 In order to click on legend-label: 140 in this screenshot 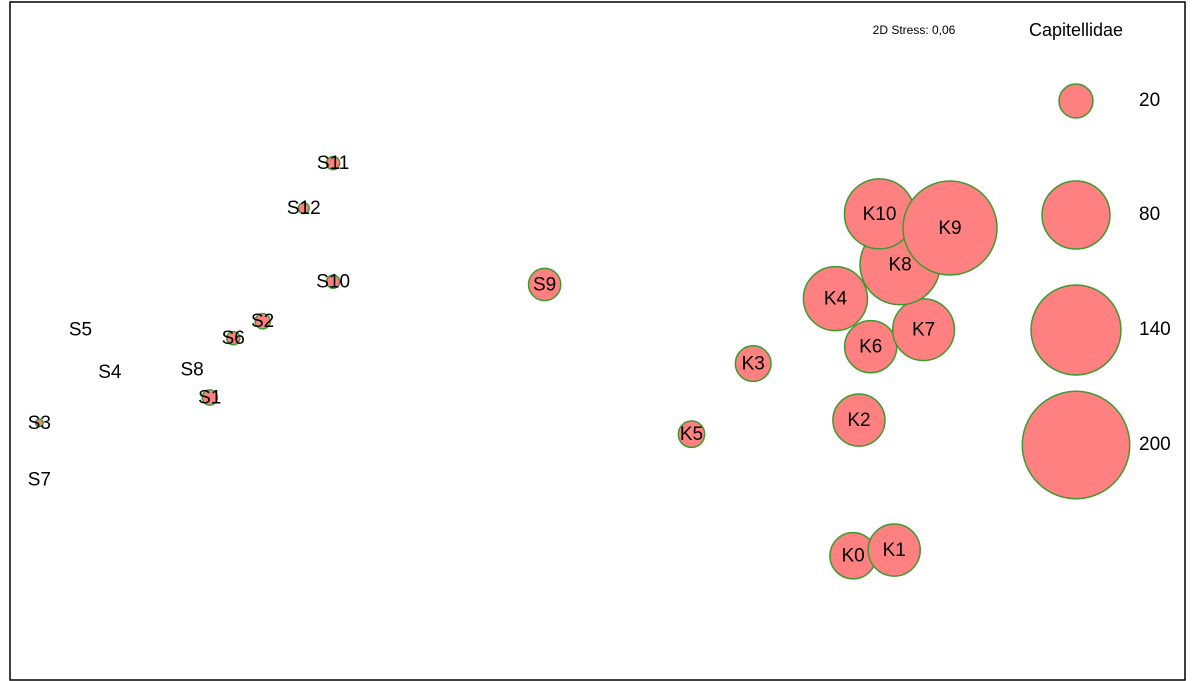, I will do `click(1155, 329)`.